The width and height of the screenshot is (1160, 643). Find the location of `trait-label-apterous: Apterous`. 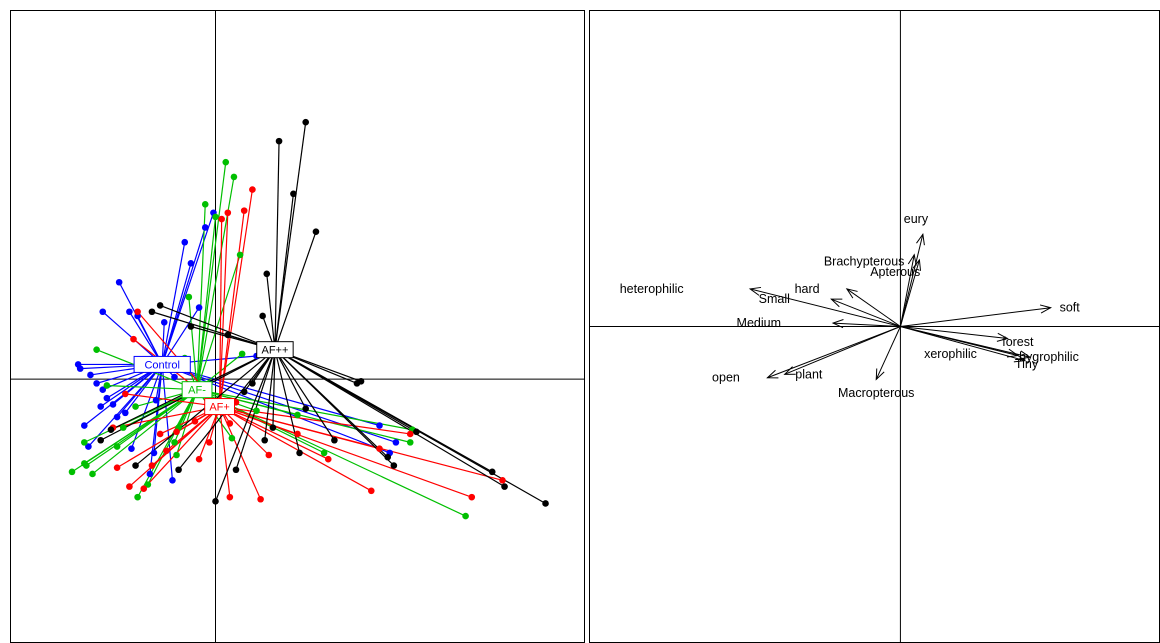

trait-label-apterous: Apterous is located at coordinates (895, 272).